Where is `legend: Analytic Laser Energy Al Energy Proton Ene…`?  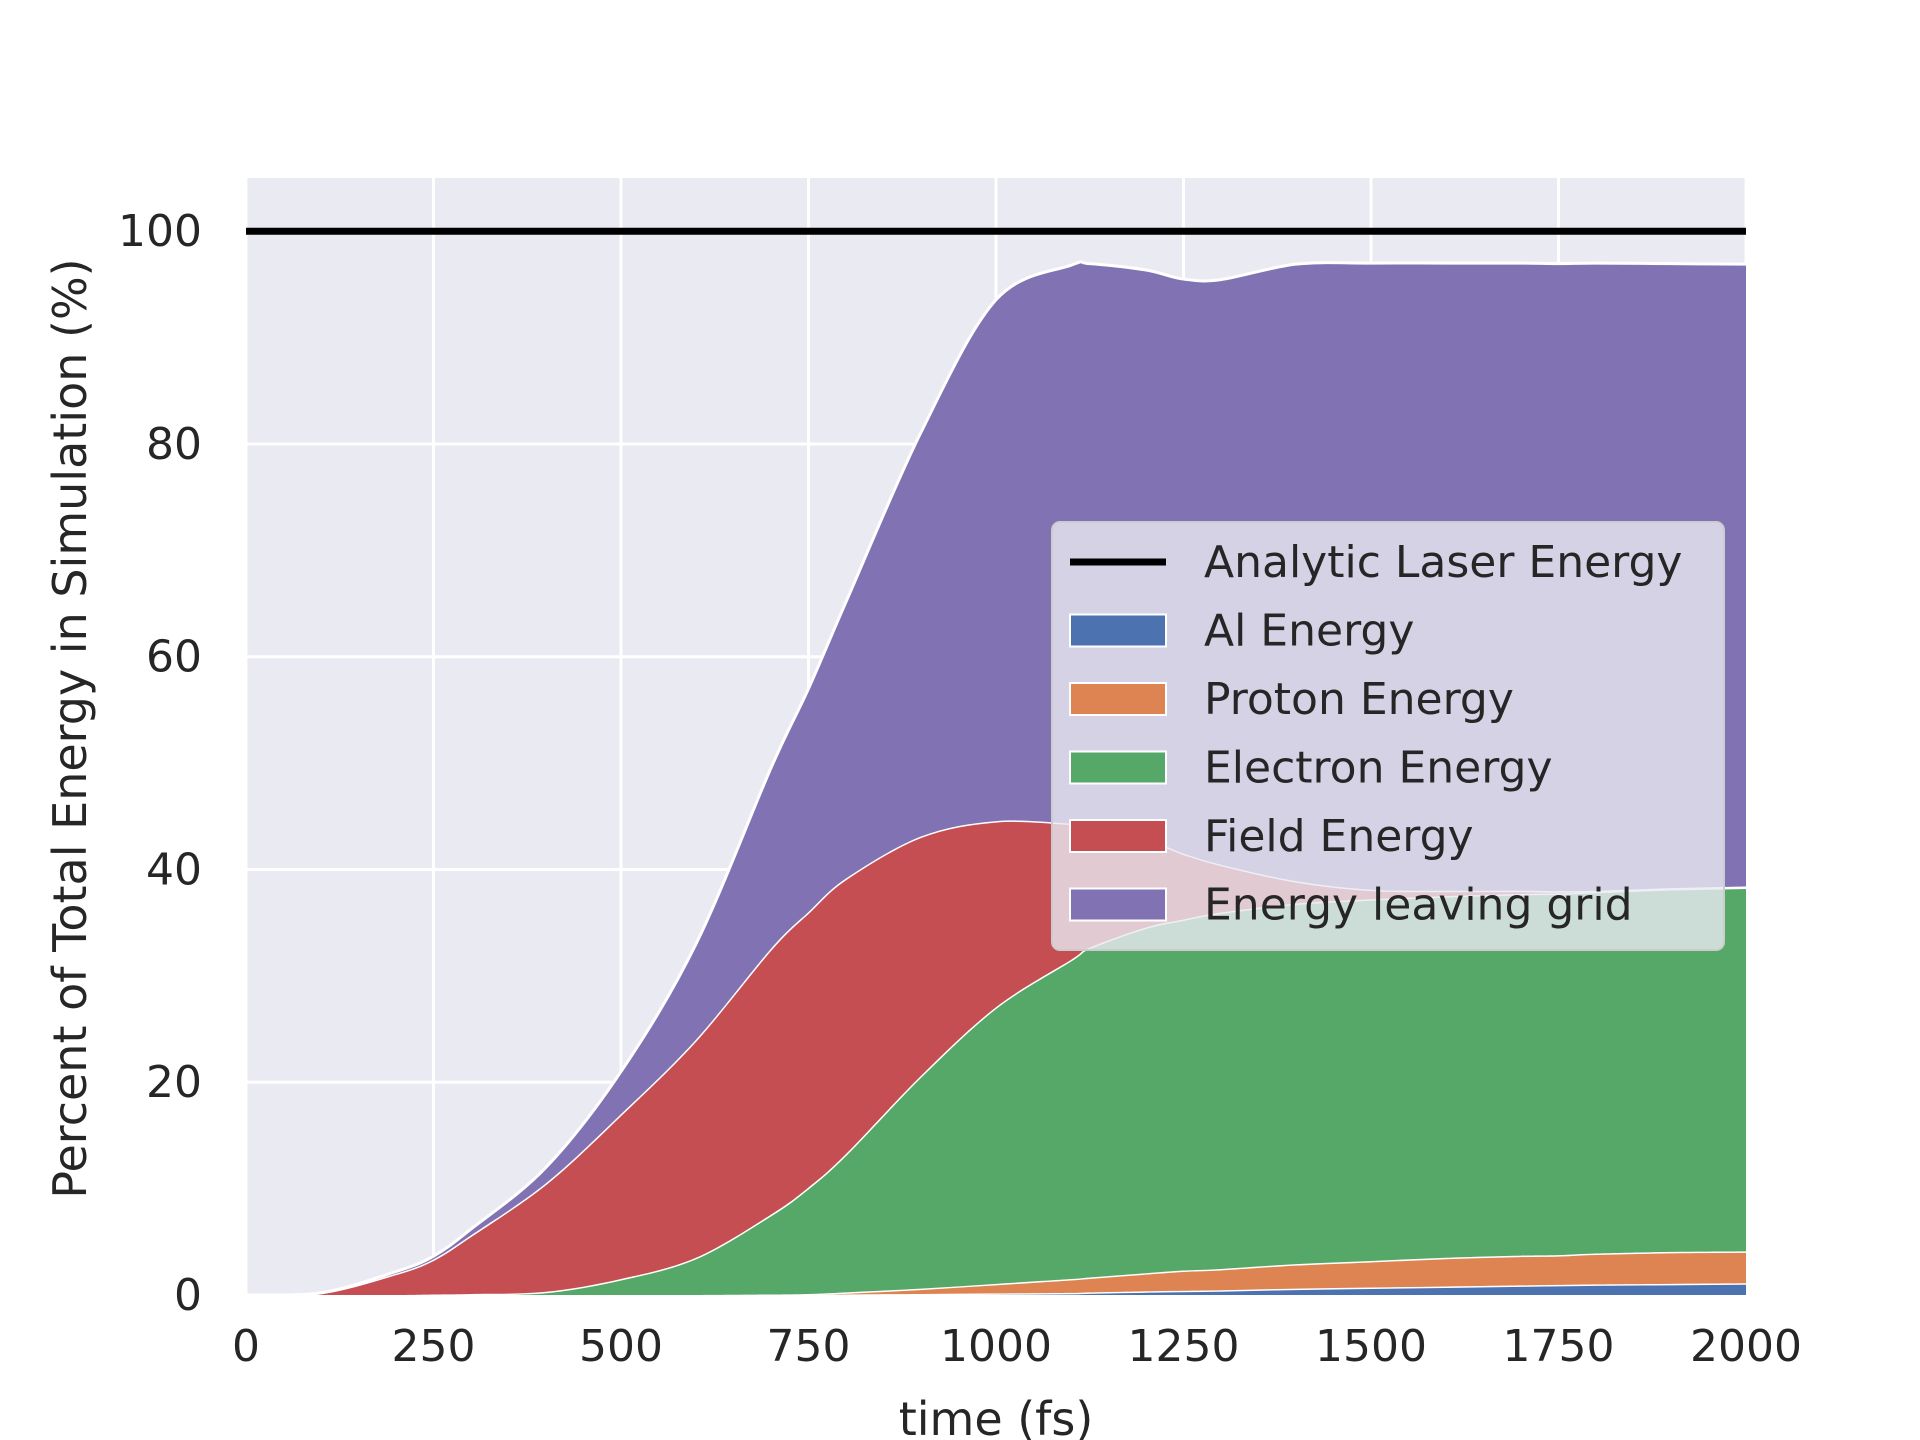
legend: Analytic Laser Energy Al Energy Proton Ene… is located at coordinates (1388, 736).